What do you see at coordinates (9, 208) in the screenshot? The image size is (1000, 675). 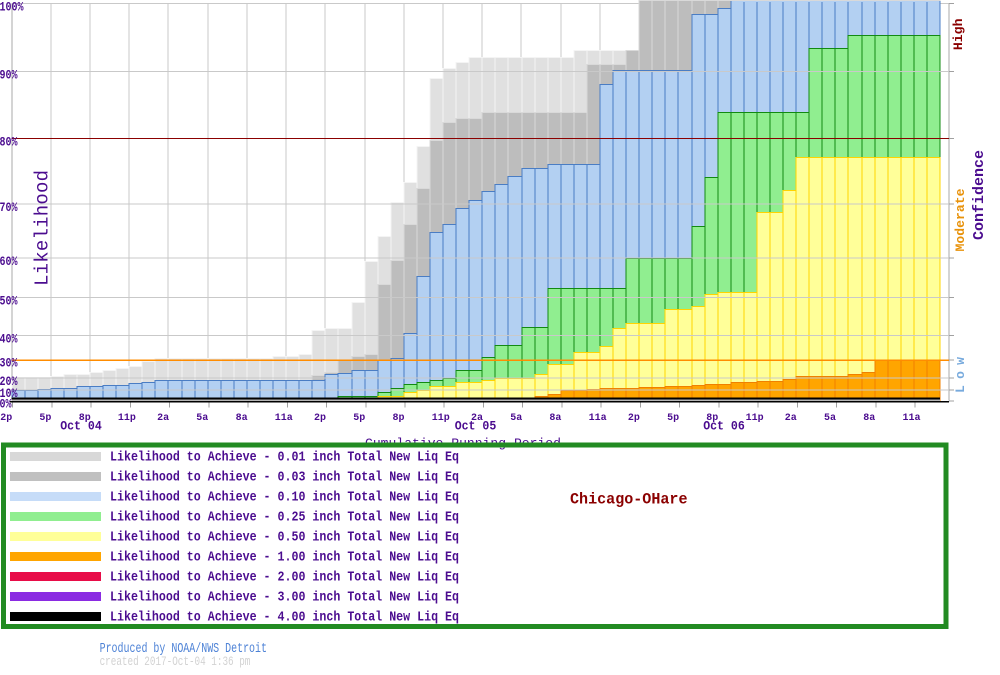 I see `svg-text: 70%` at bounding box center [9, 208].